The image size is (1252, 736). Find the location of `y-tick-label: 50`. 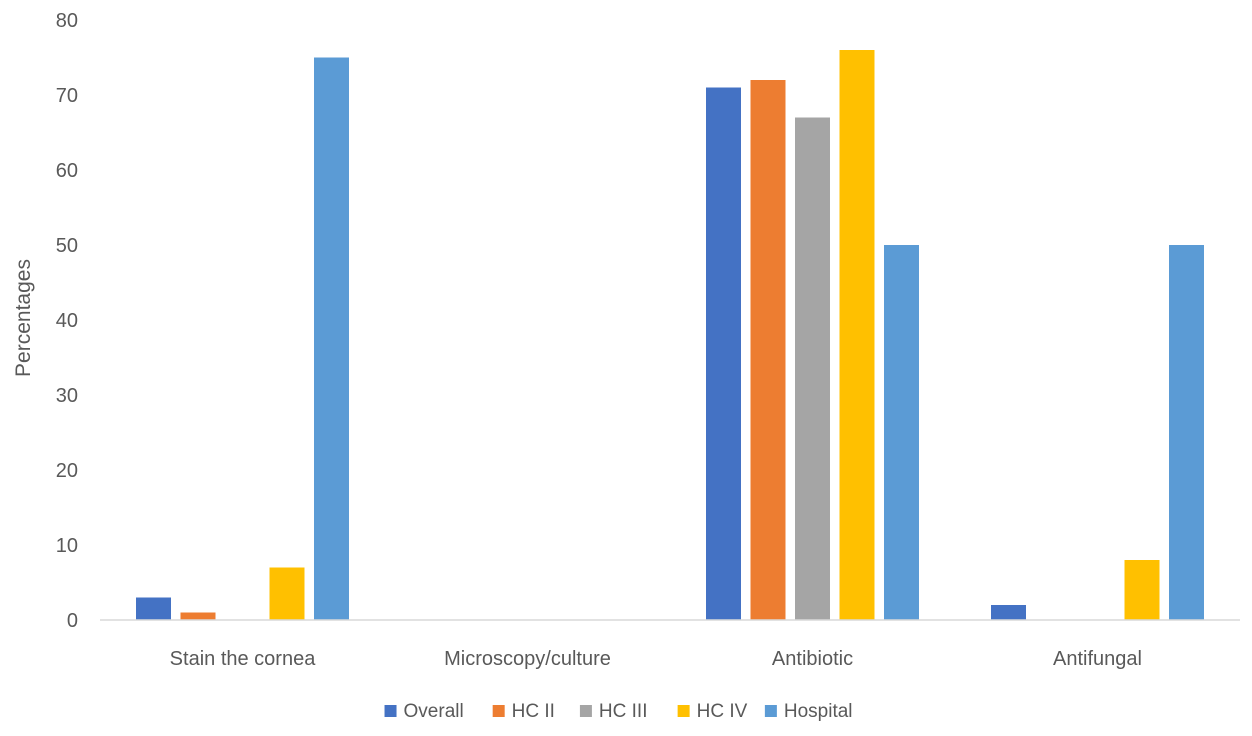

y-tick-label: 50 is located at coordinates (67, 246).